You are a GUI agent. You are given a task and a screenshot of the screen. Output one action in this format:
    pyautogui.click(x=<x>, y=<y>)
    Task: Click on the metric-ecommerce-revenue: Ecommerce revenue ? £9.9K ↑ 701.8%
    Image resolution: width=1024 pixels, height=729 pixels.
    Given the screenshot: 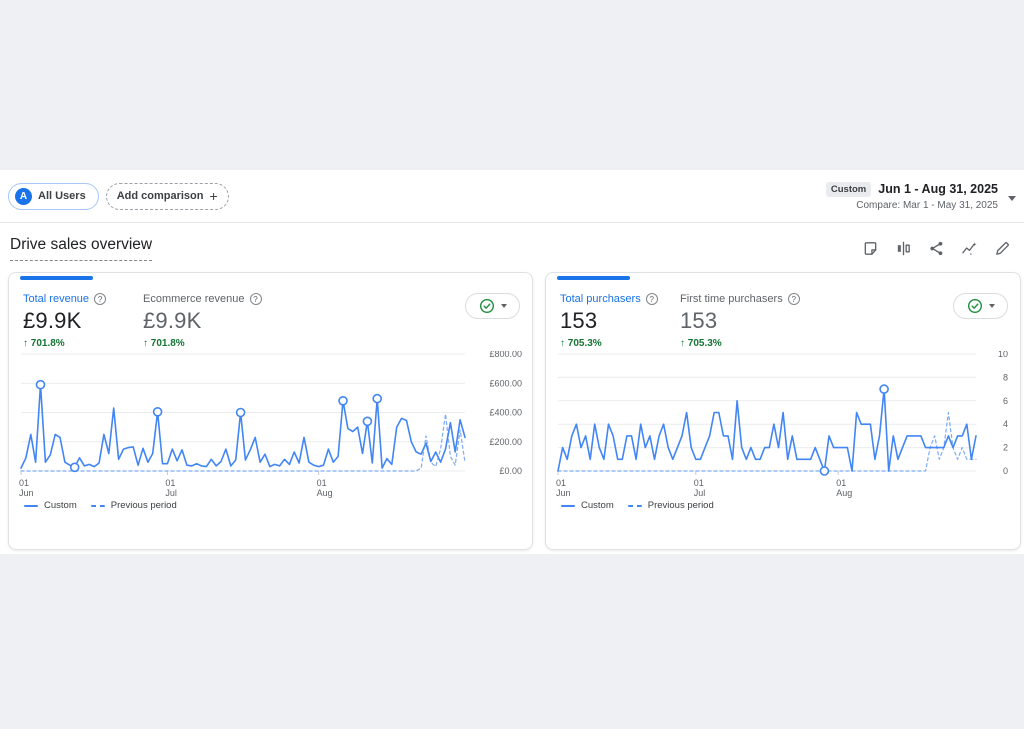 What is the action you would take?
    pyautogui.click(x=202, y=321)
    